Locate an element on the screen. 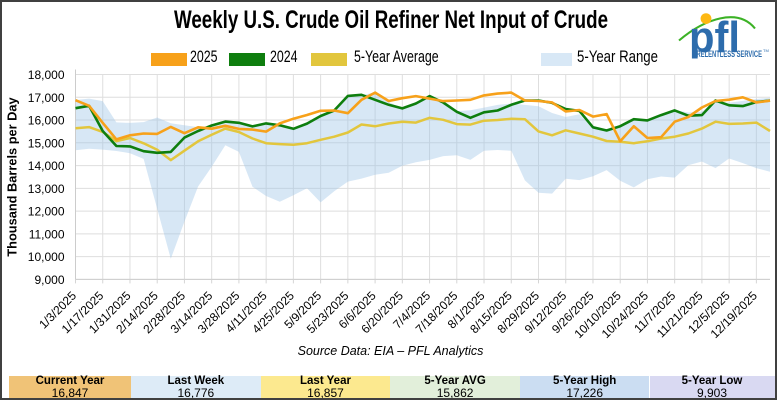  svg-text: 18,000 is located at coordinates (46, 75).